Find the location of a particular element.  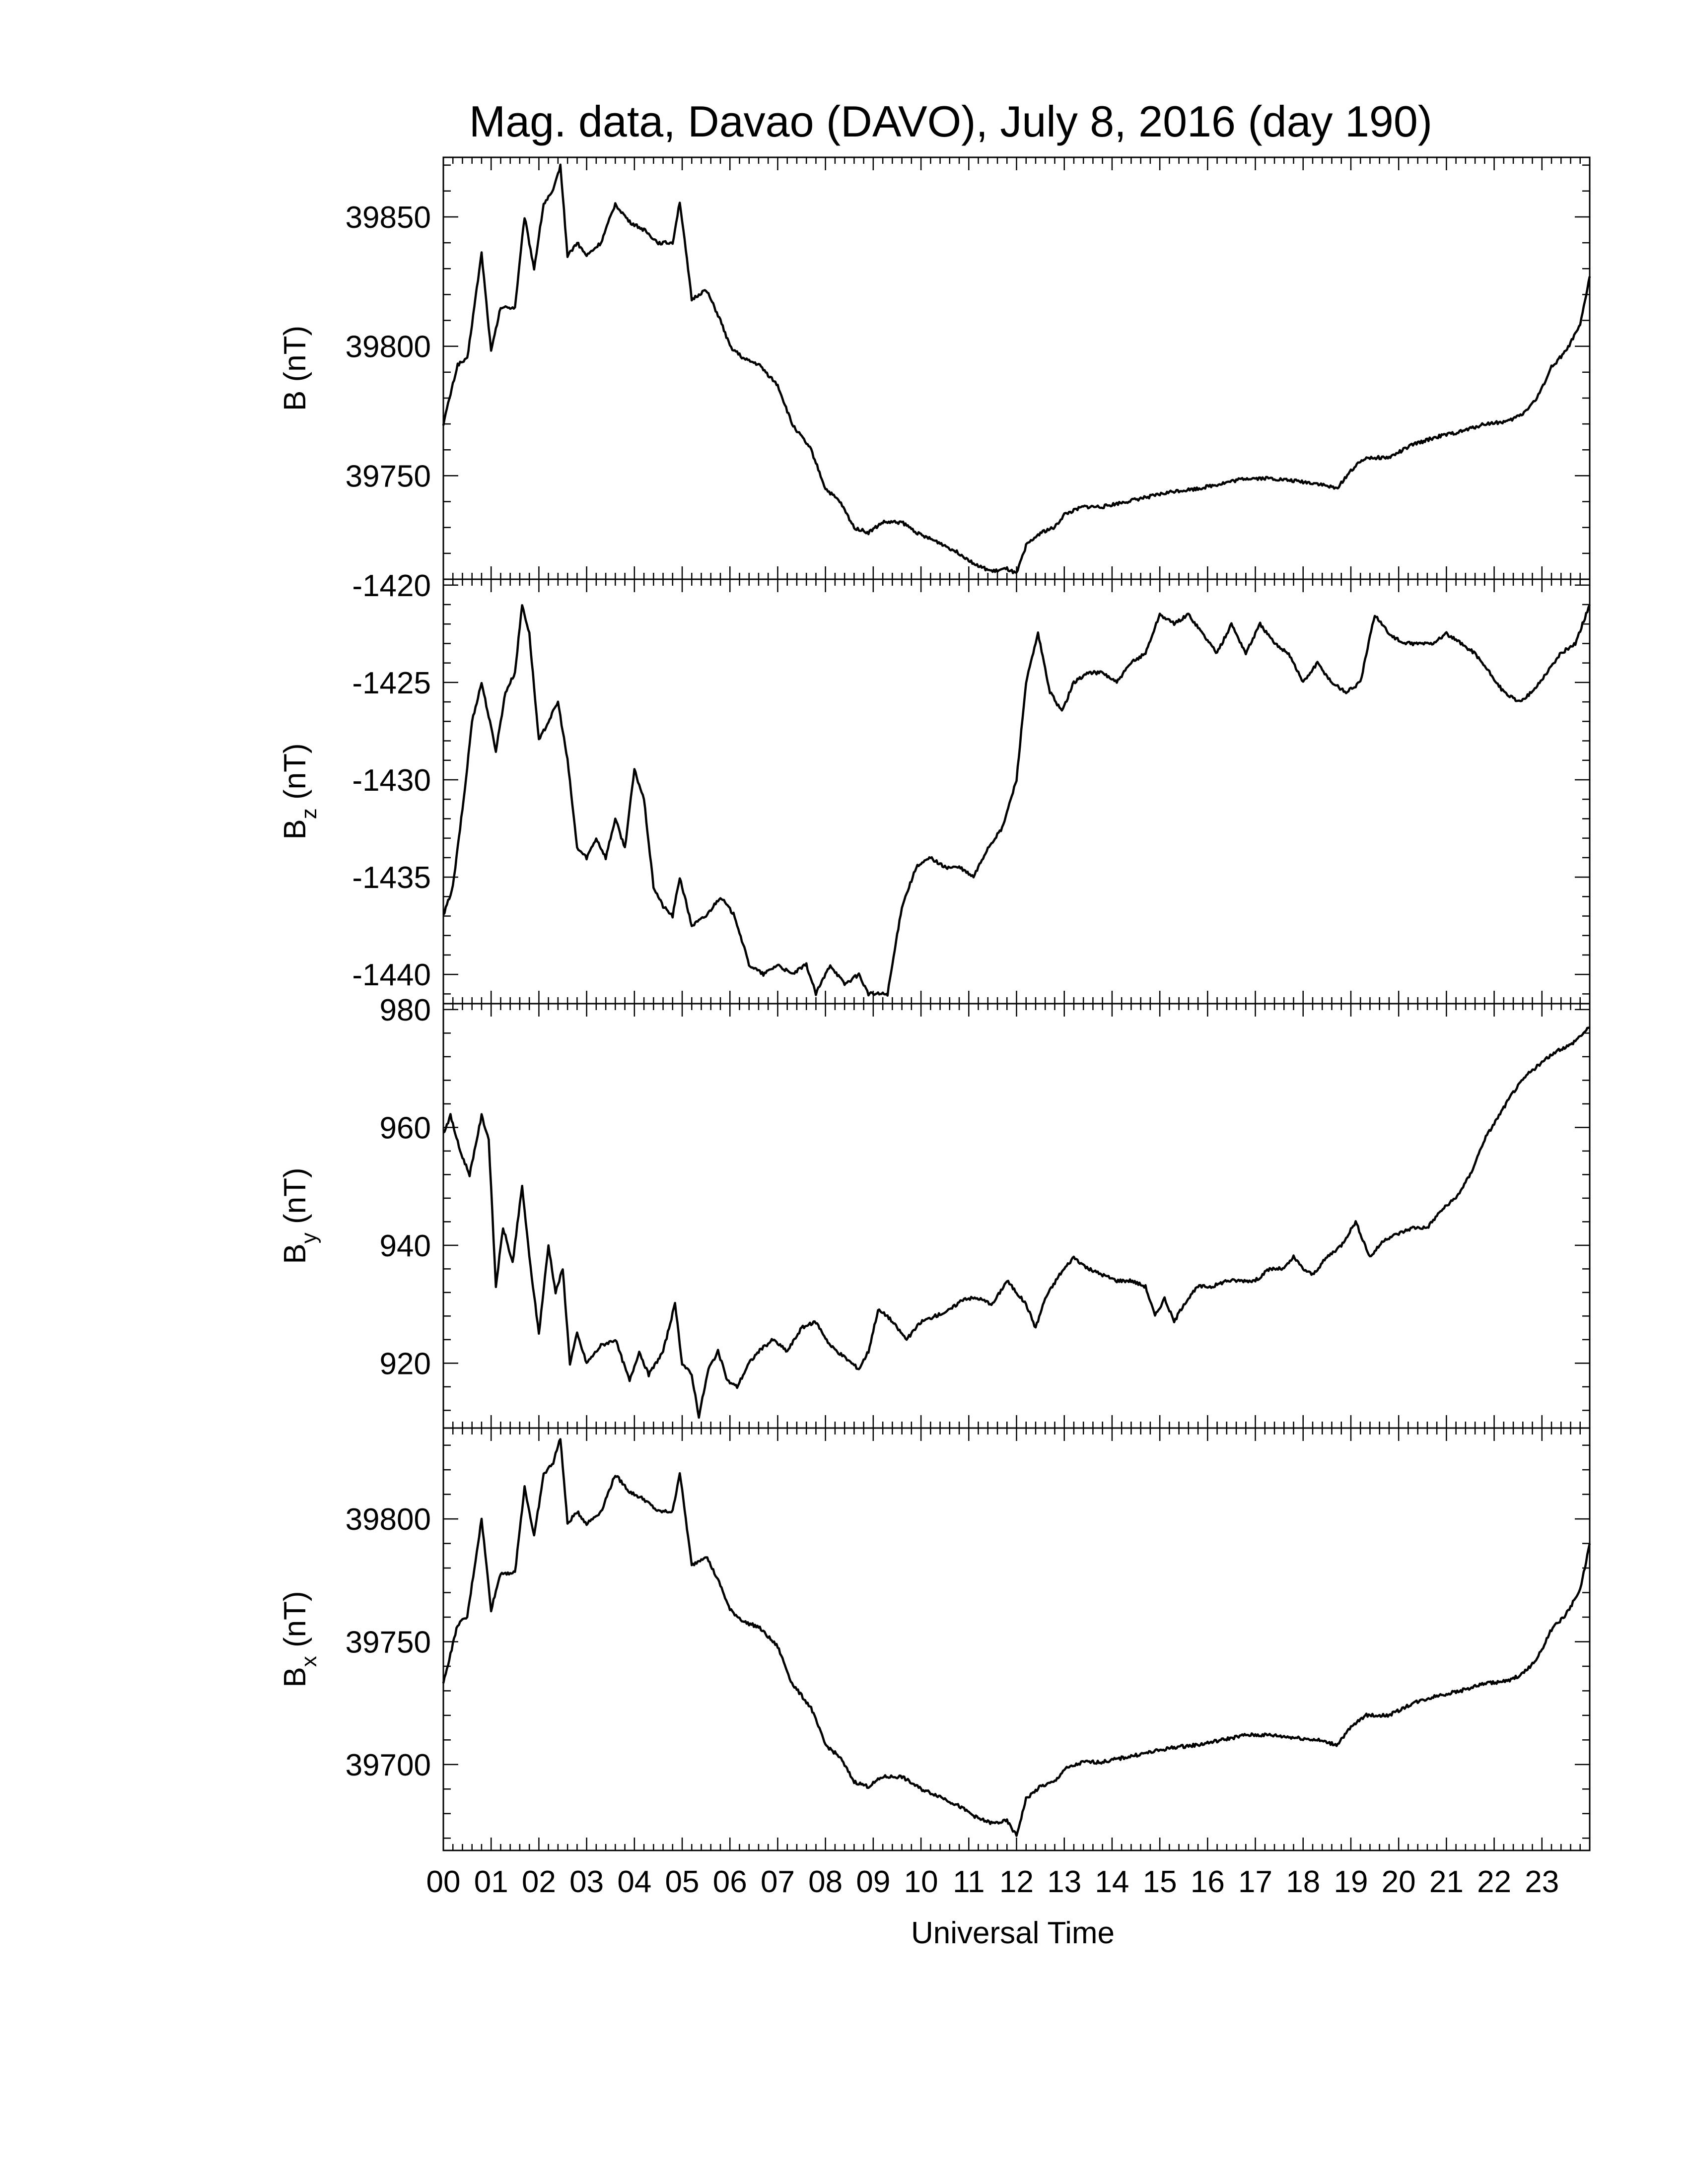

x-tick-label: 23 is located at coordinates (1542, 1882).